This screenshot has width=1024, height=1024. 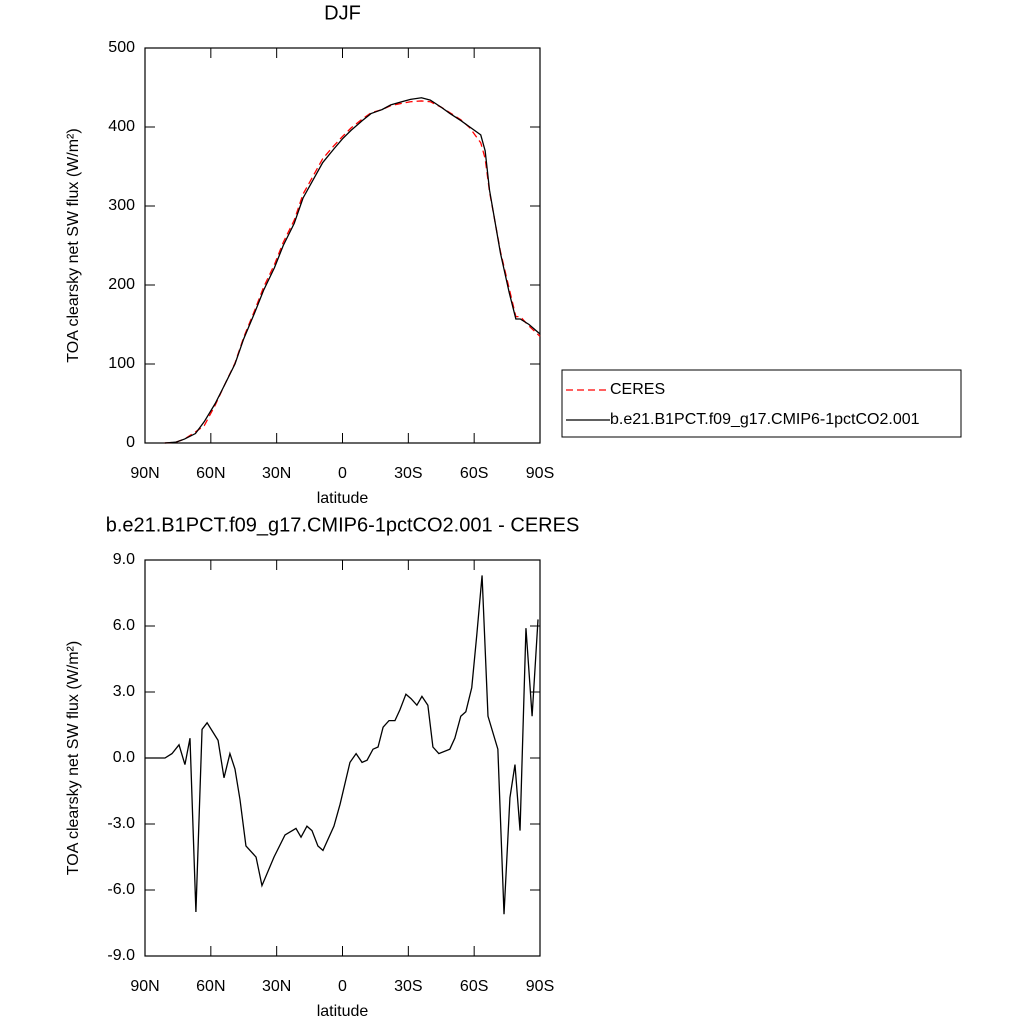 I want to click on legend-box, so click(x=761, y=403).